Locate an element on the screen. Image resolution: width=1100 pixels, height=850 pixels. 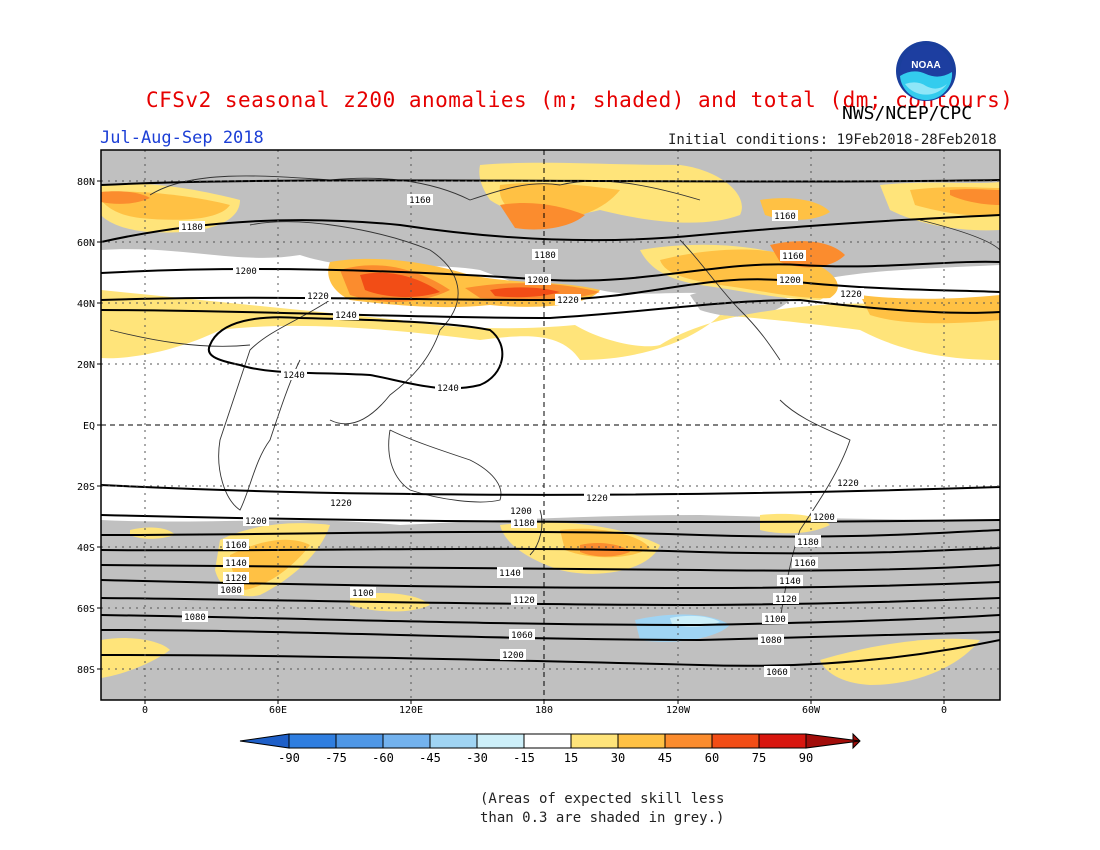
lon-label: 60E is located at coordinates (278, 710).